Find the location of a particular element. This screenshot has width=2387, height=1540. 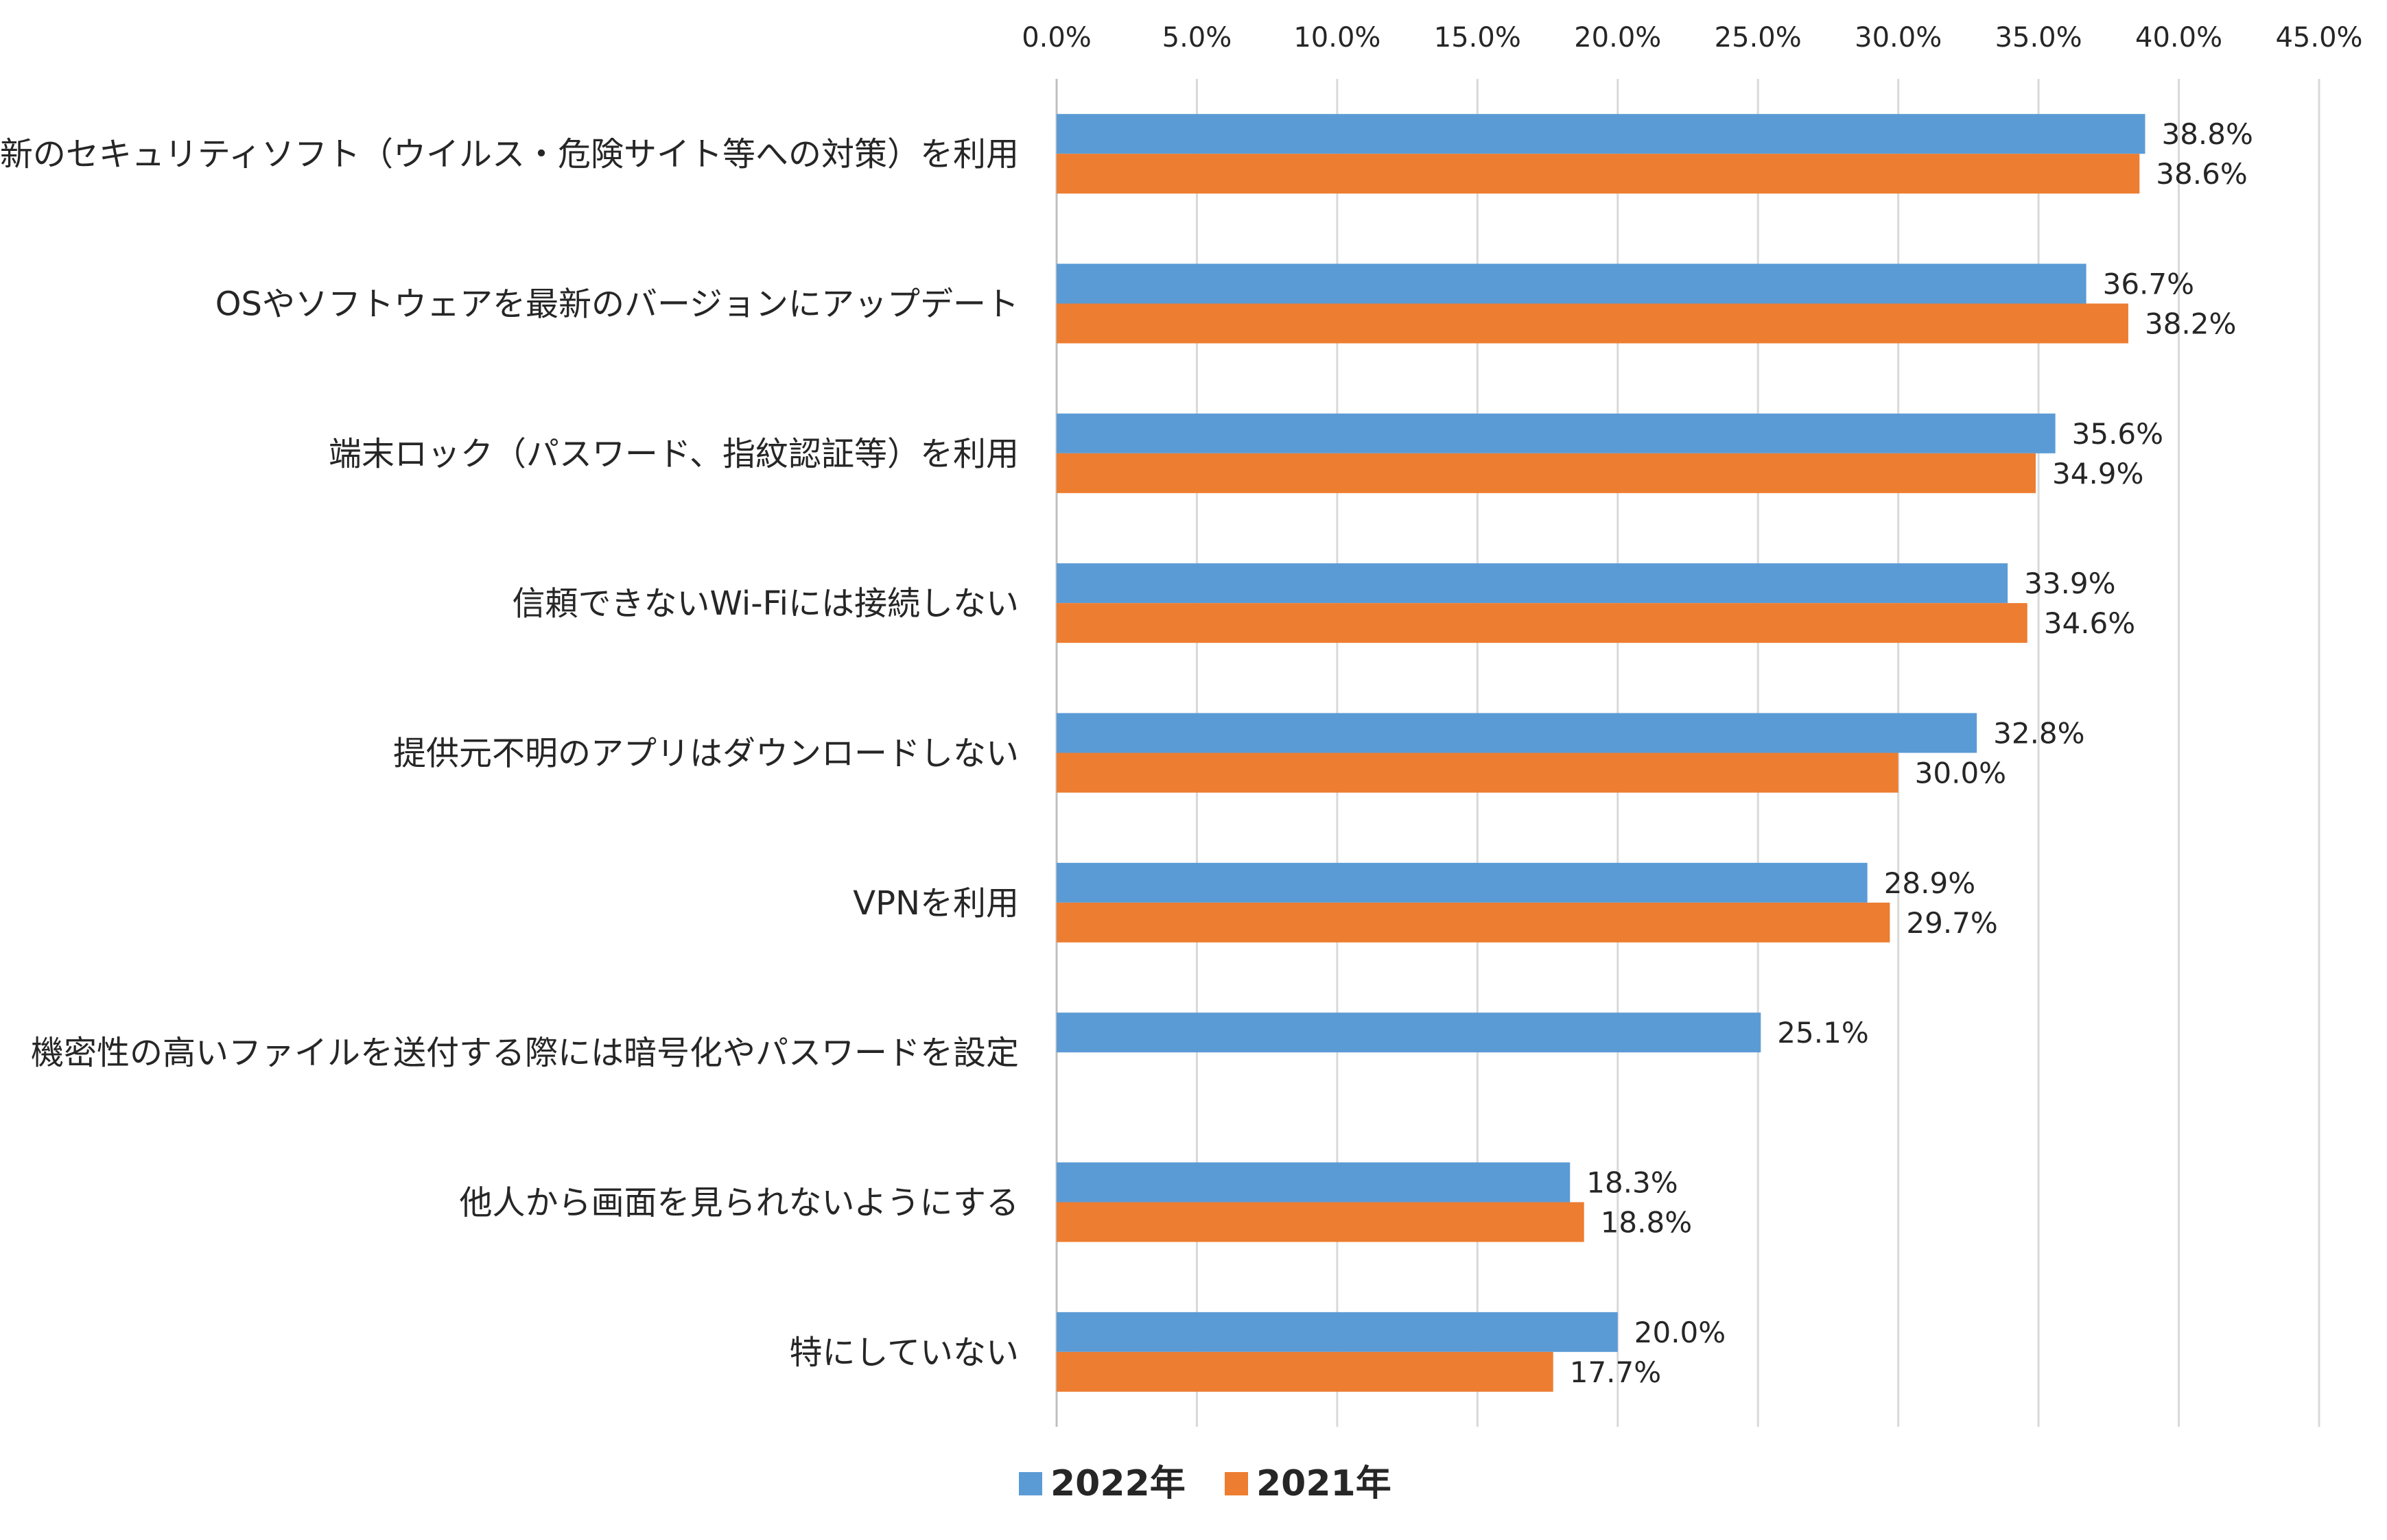

x-tick-label: 5.0% is located at coordinates (1197, 38).